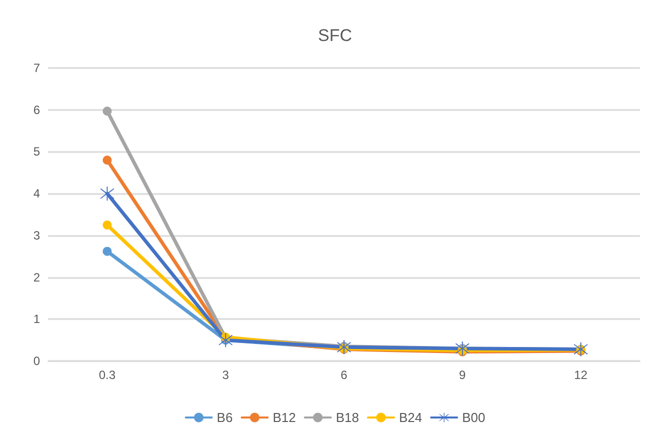 This screenshot has height=441, width=670. I want to click on y-tick-label: 0, so click(36, 361).